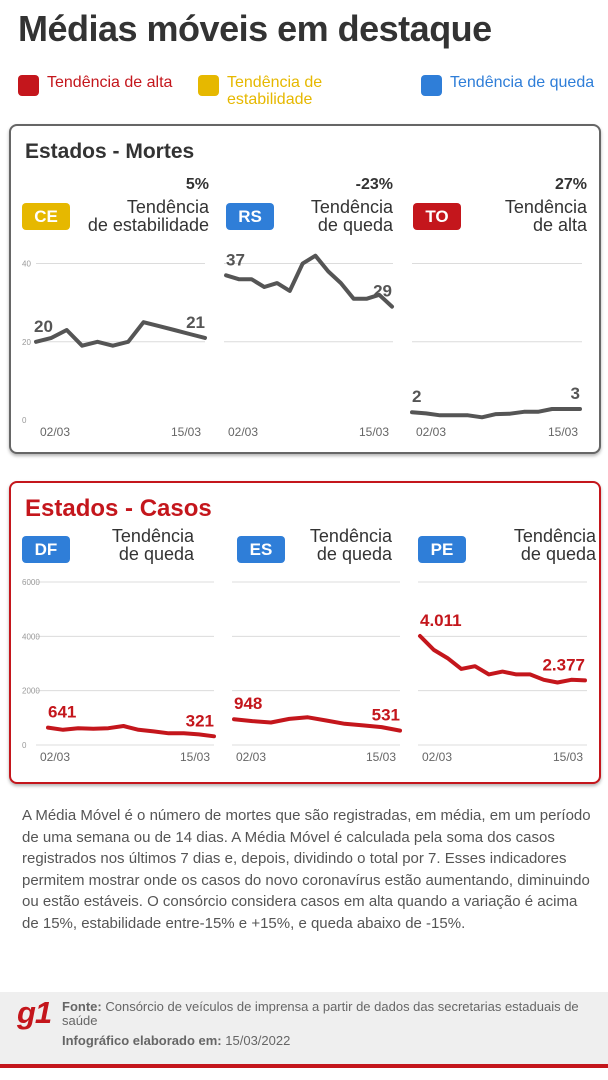 Image resolution: width=608 pixels, height=1080 pixels. Describe the element at coordinates (554, 545) in the screenshot. I see `trend-label-pe: Tendência de queda` at that location.